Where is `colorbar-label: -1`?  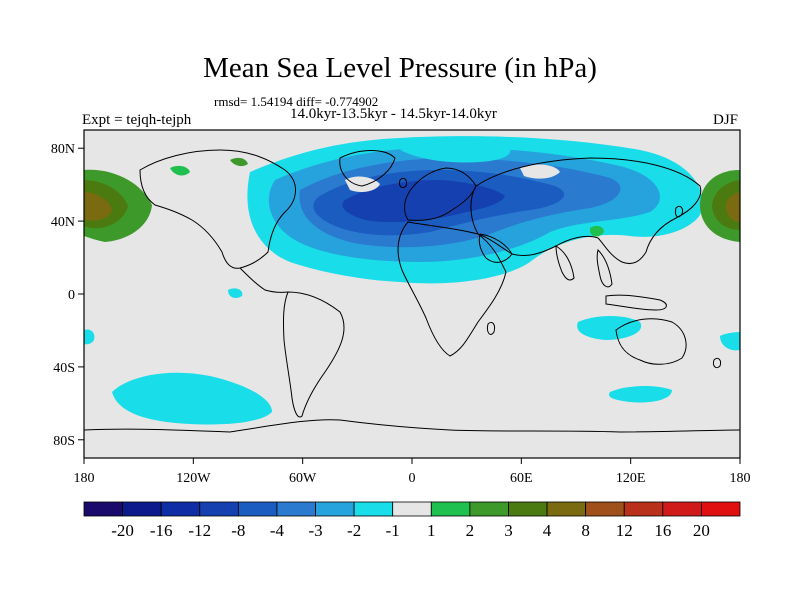
colorbar-label: -1 is located at coordinates (393, 530).